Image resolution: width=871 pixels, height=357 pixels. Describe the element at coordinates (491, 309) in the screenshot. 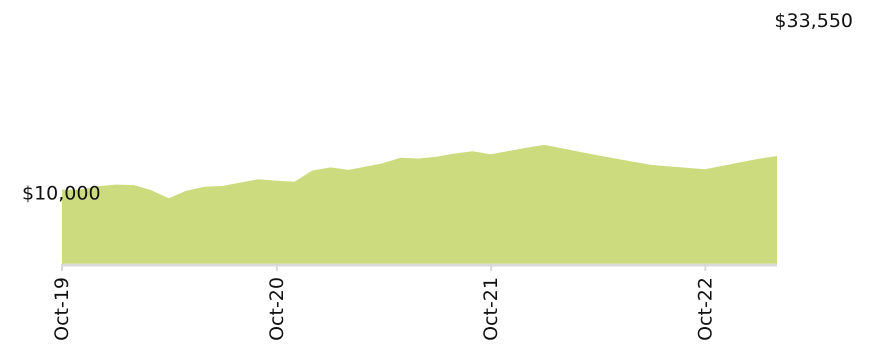

I see `x-tick-label-oct-21: Oct-21` at that location.